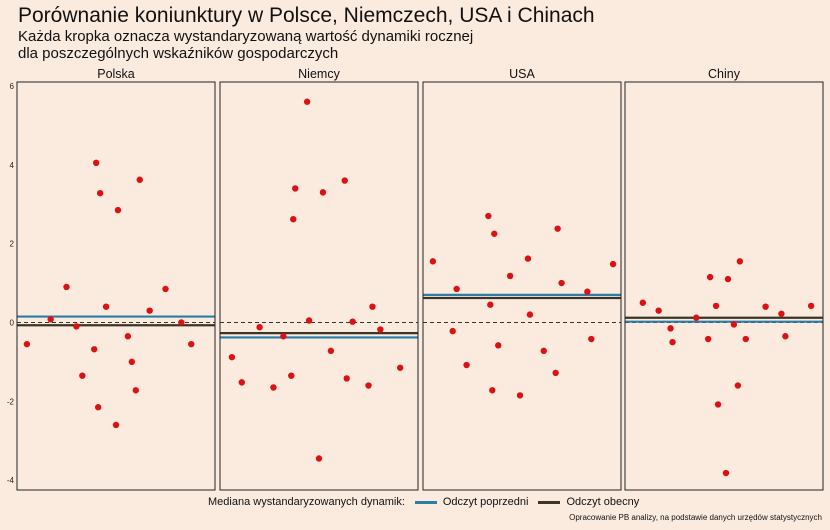  Describe the element at coordinates (522, 74) in the screenshot. I see `panel-label: USA` at that location.